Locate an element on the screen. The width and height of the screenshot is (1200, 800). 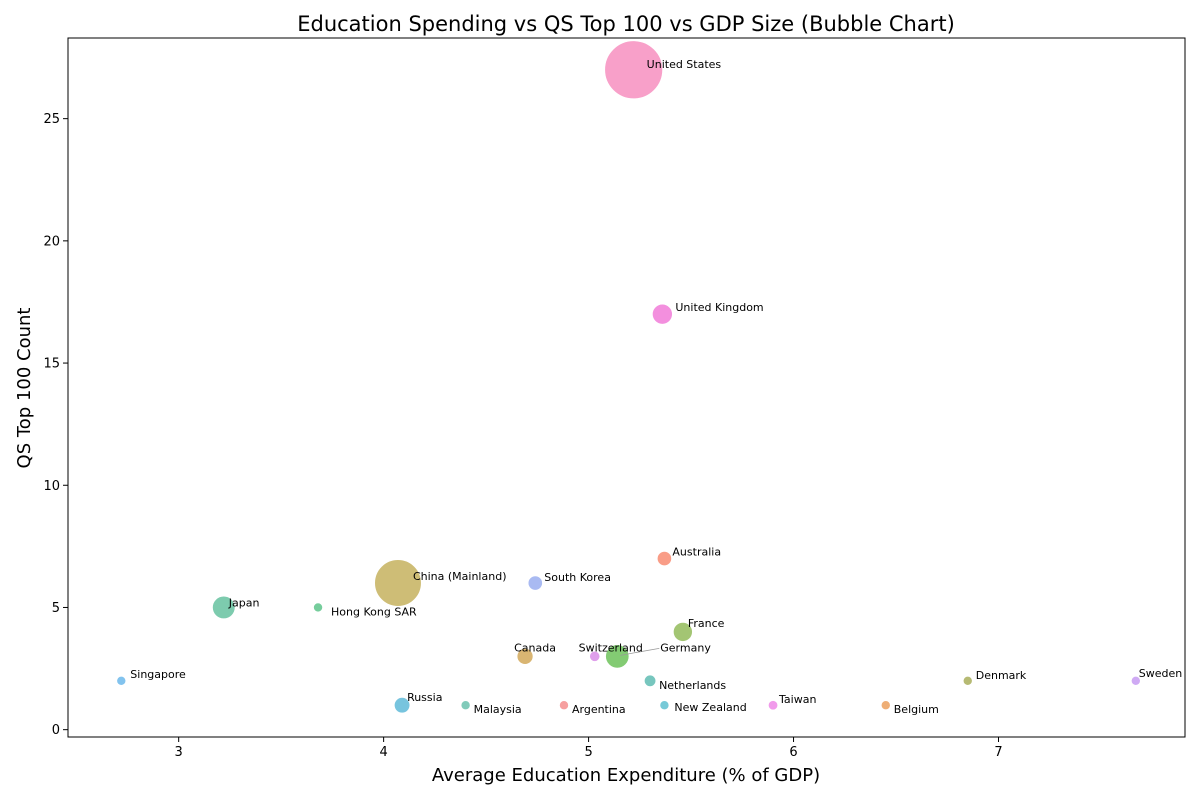
leader-line is located at coordinates (640, 651).